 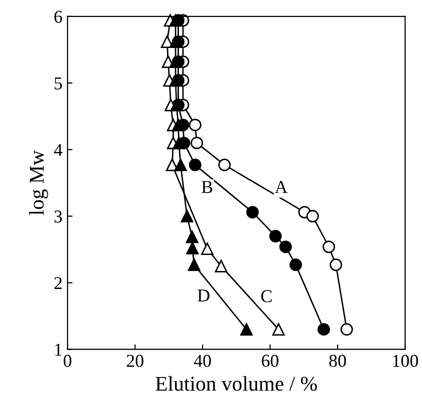 I want to click on series-label: C, so click(x=266, y=296).